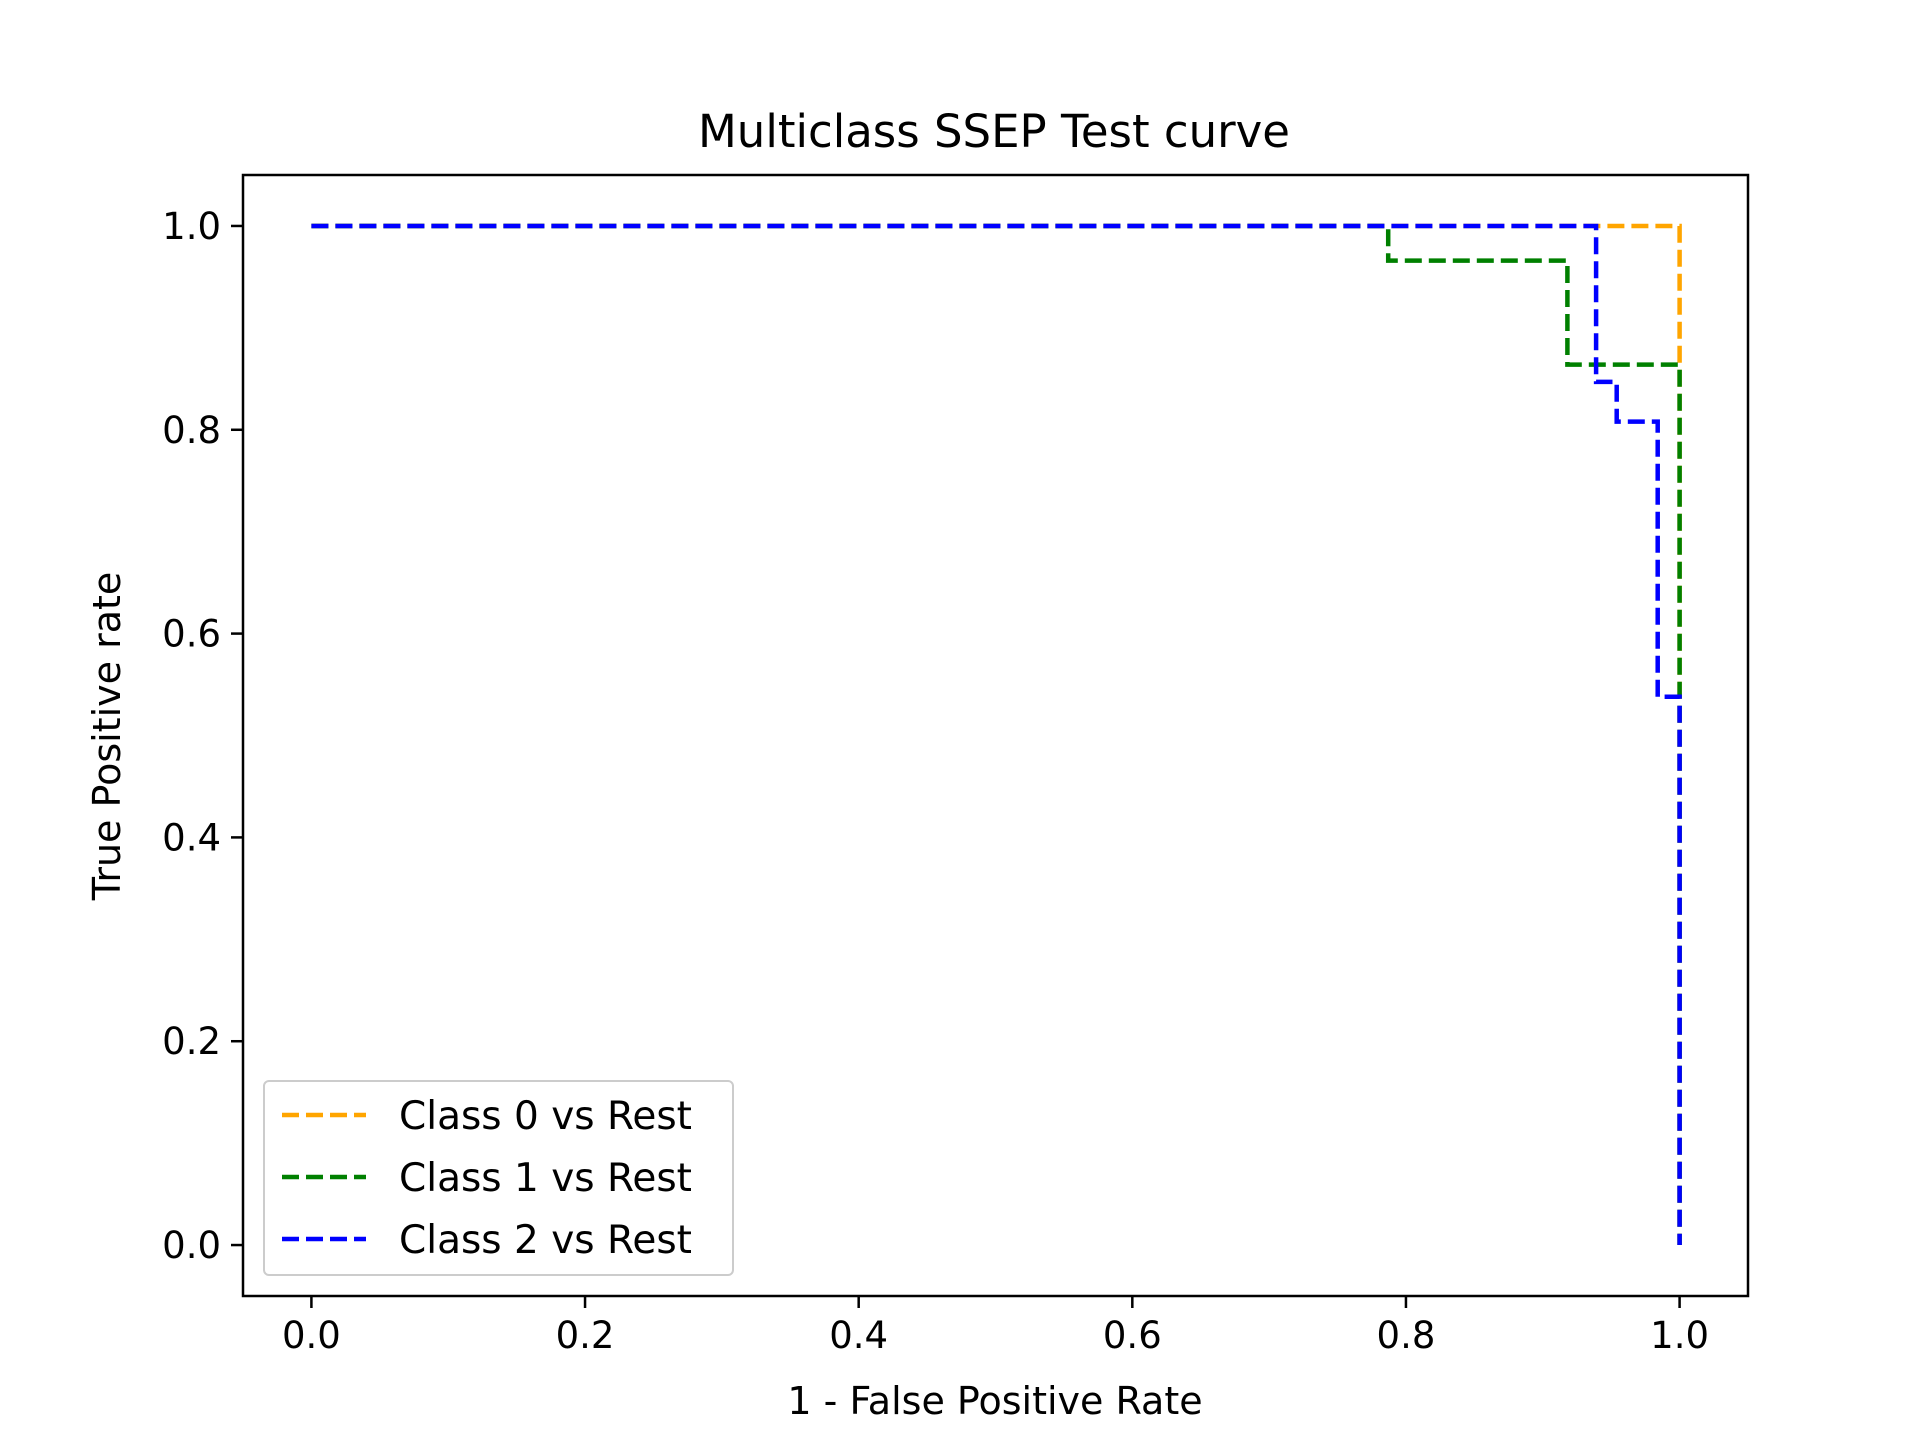 This screenshot has height=1440, width=1920. Describe the element at coordinates (545, 1116) in the screenshot. I see `legend-label: Class 0 vs Rest` at that location.